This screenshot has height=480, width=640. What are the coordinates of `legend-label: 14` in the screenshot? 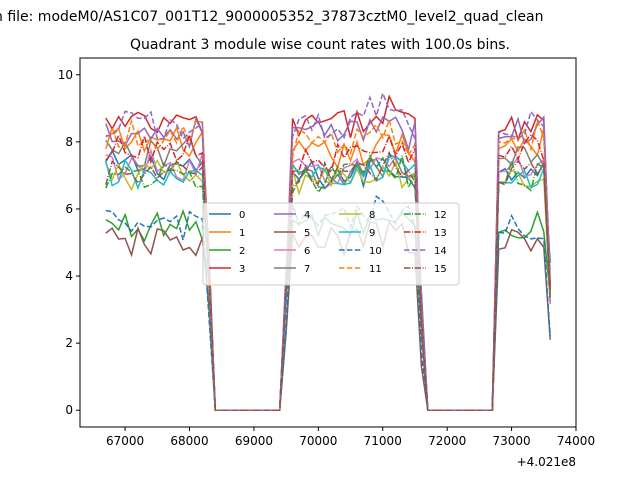 It's located at (440, 251).